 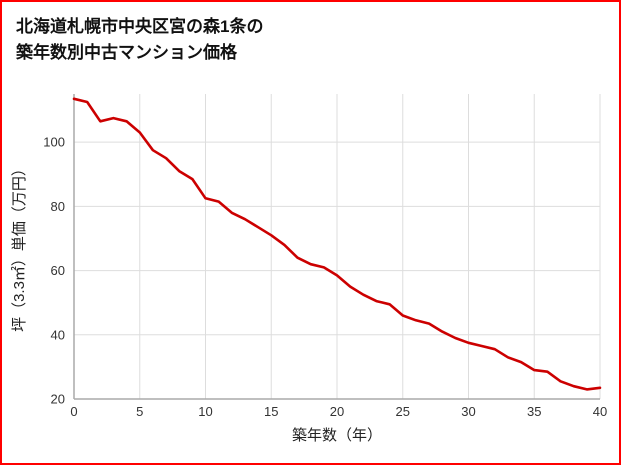 What do you see at coordinates (19, 246) in the screenshot?
I see `y-axis-label: 坪（3.3㎡）単価（万円）` at bounding box center [19, 246].